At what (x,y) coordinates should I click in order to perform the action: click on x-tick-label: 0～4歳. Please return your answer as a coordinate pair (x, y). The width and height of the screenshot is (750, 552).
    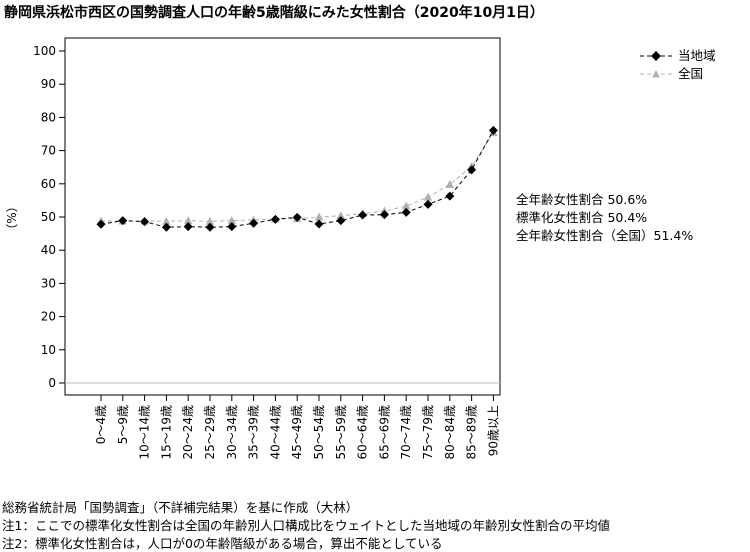
    Looking at the image, I should click on (101, 424).